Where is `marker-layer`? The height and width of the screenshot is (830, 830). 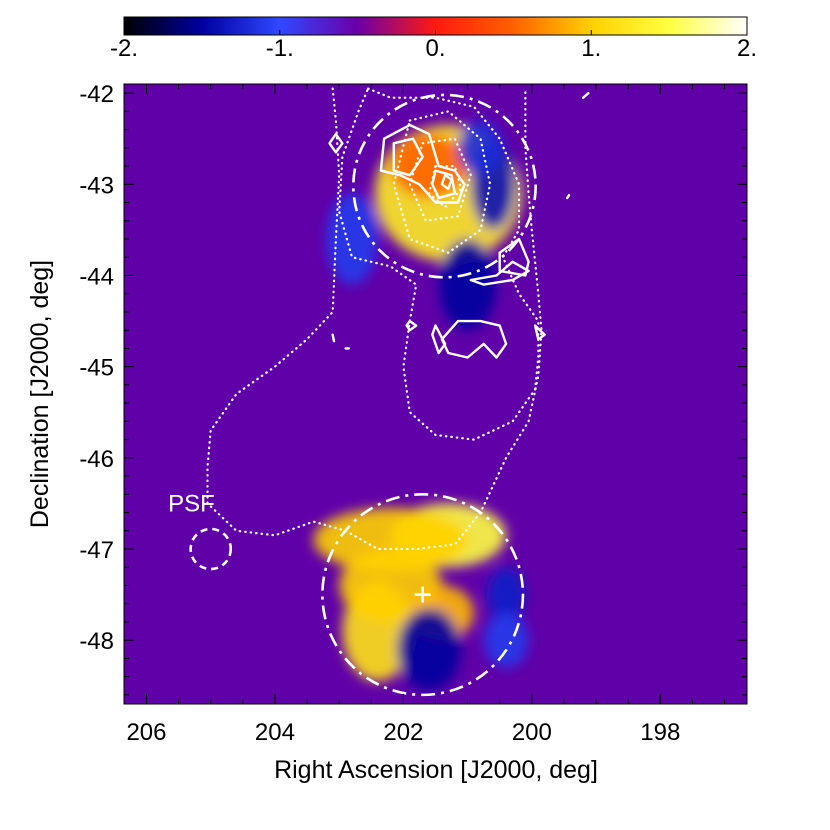
marker-layer is located at coordinates (422, 594).